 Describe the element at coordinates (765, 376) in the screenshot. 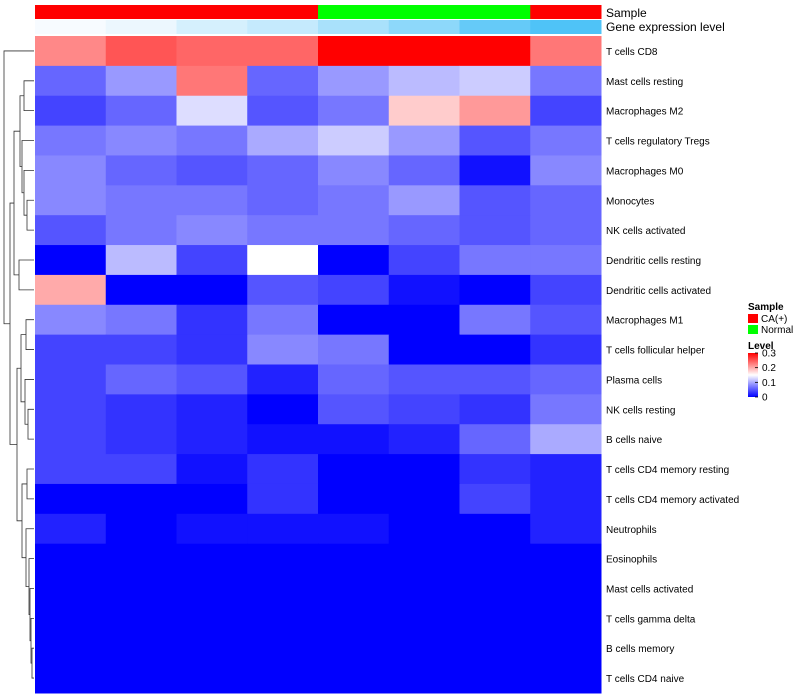

I see `legend-level-ticks: 0.3 0.2 0.1 0` at that location.